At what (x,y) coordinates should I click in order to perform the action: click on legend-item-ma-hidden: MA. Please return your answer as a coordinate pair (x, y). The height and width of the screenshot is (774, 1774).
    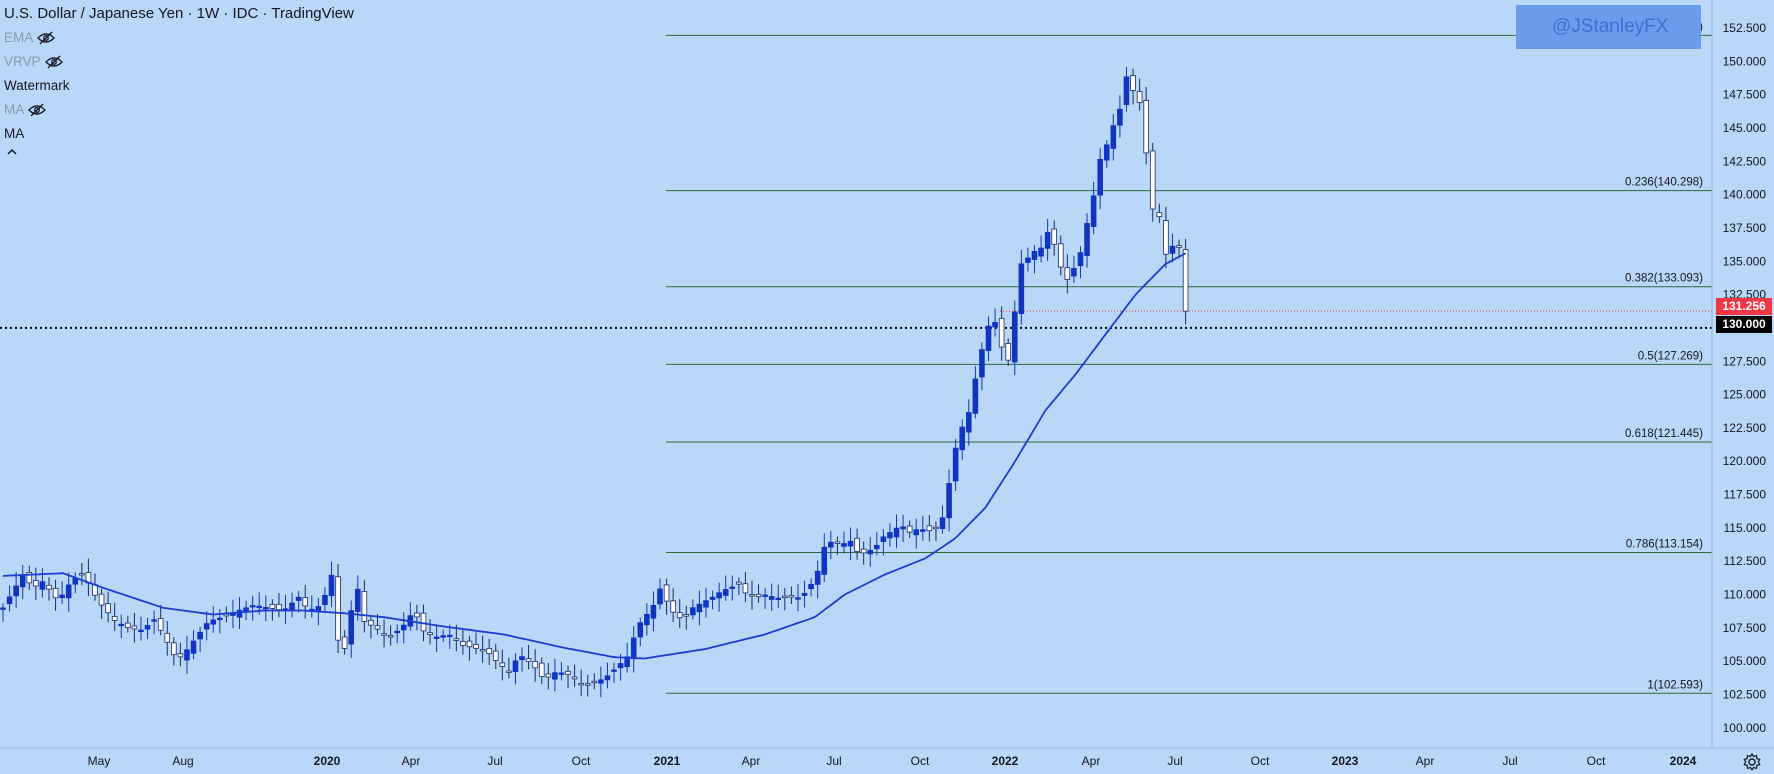
    Looking at the image, I should click on (179, 110).